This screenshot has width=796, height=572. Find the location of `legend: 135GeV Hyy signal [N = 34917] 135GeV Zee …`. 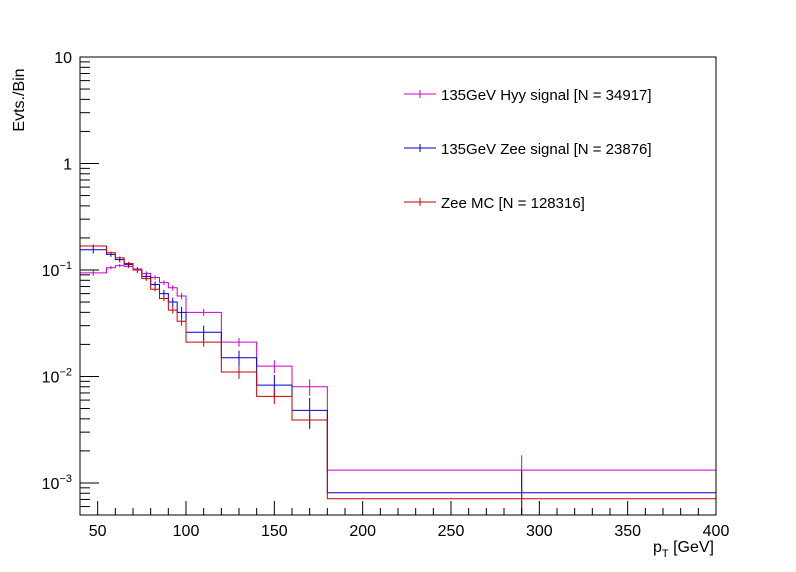

legend: 135GeV Hyy signal [N = 34917] 135GeV Zee … is located at coordinates (528, 149).